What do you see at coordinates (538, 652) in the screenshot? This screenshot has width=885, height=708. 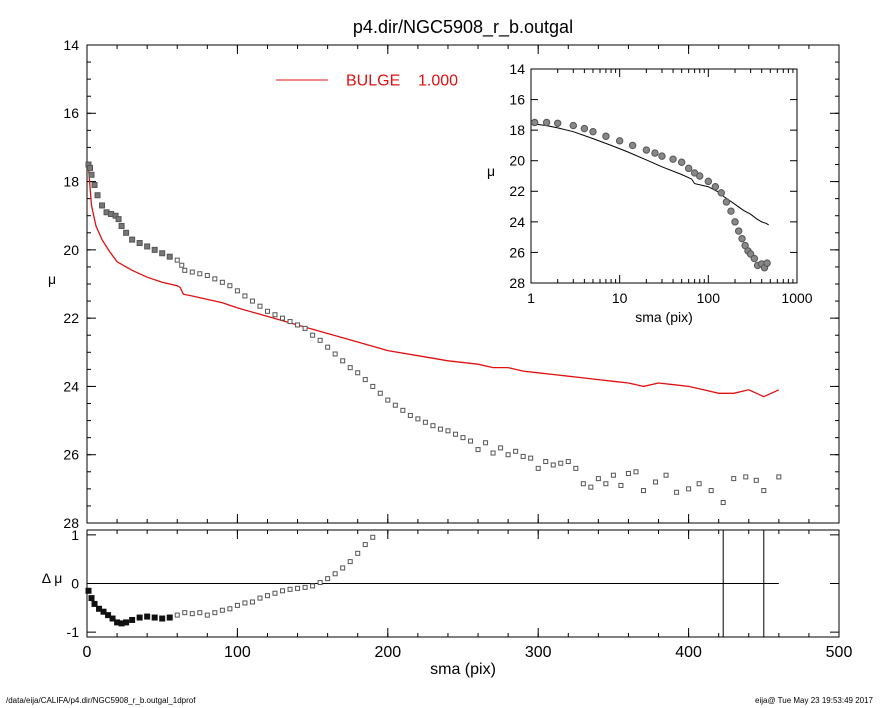 I see `residual-x-tick-label: 300` at bounding box center [538, 652].